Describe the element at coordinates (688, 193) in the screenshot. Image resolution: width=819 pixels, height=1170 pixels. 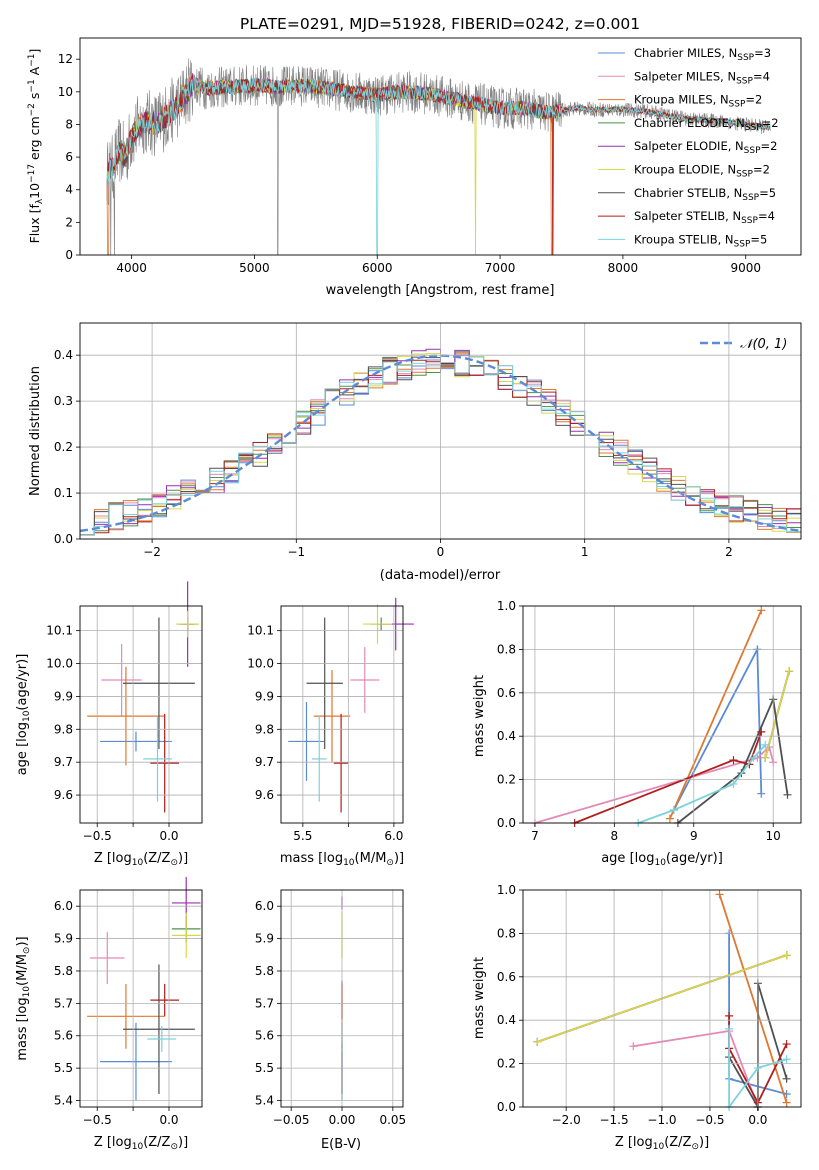
I see `legend-entry-part: Chabrier STELIB, N` at that location.